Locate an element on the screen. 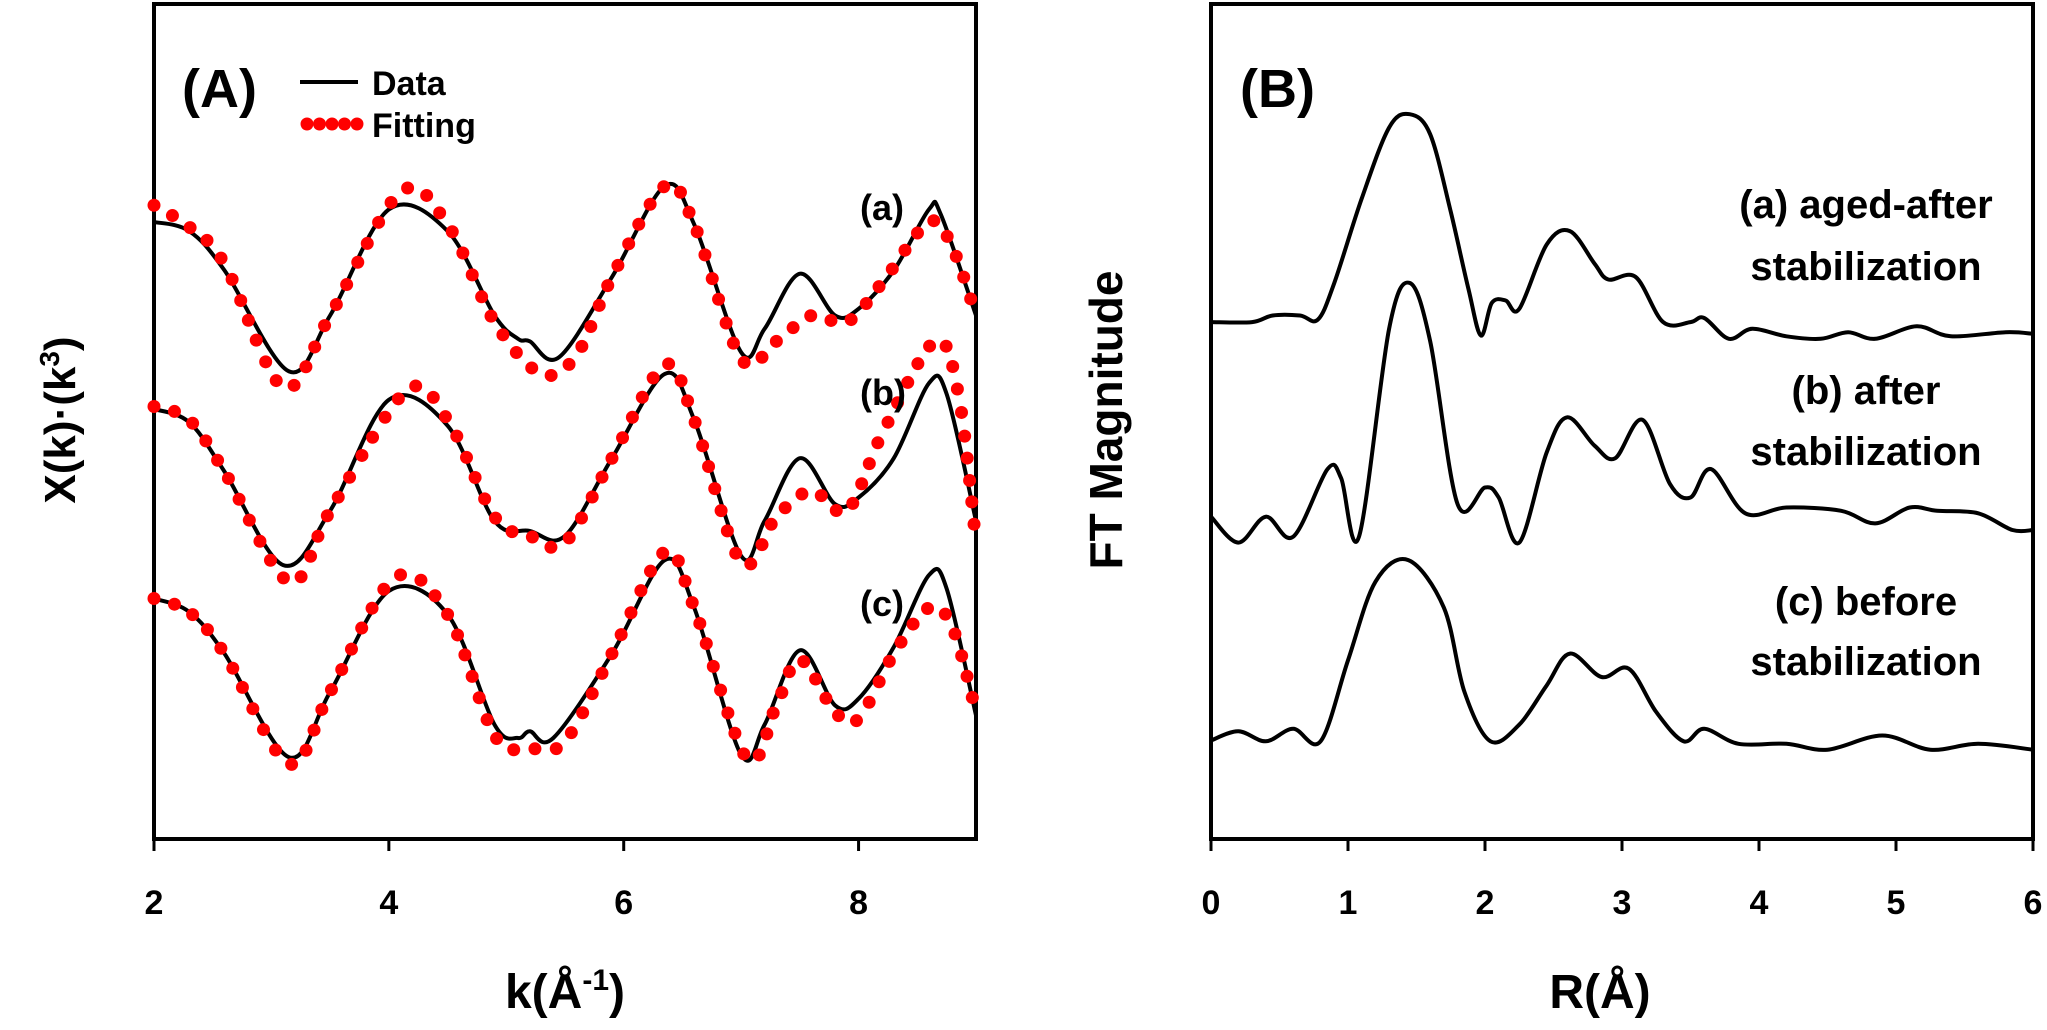  panel-a-label: (A) is located at coordinates (219, 89).